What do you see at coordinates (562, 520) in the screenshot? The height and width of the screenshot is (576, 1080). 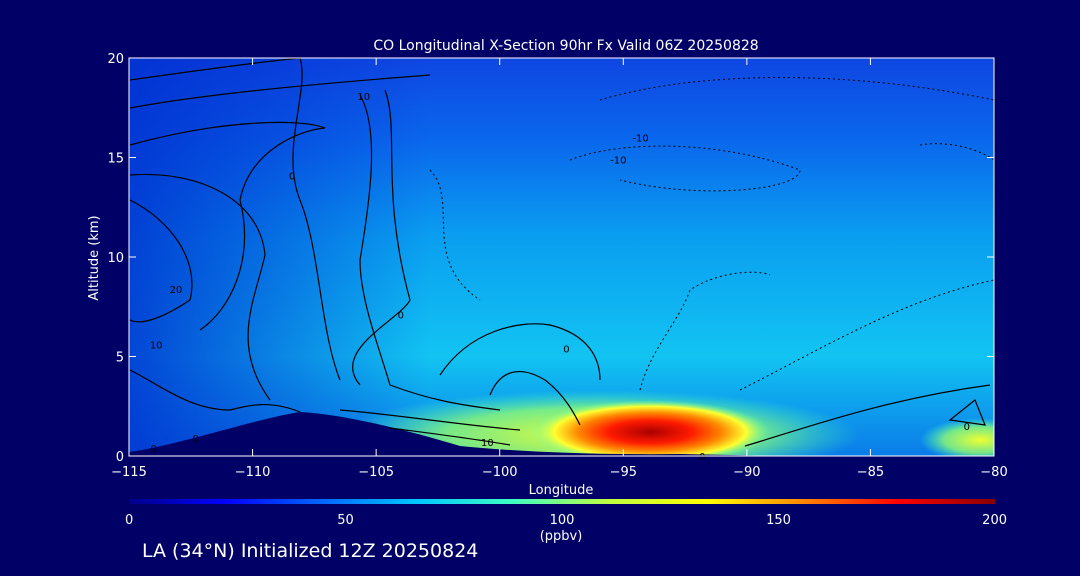 I see `colorbar-tick-label: 100` at bounding box center [562, 520].